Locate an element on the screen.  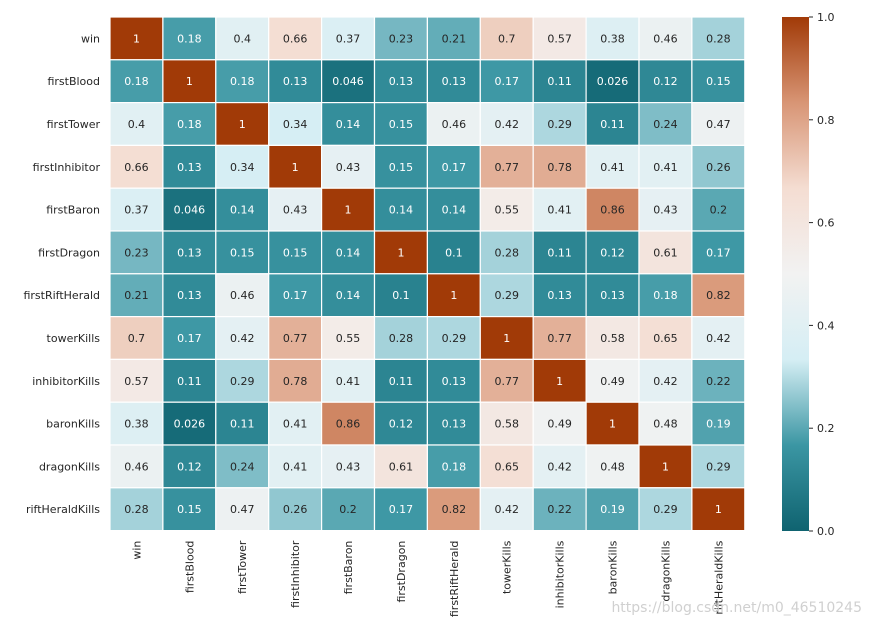
cell-value-label: 0.49 is located at coordinates (559, 424).